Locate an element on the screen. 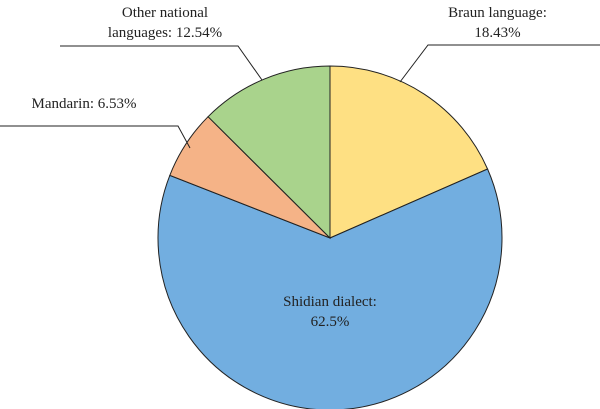 This screenshot has width=600, height=409. category-name: Shidian dialect: is located at coordinates (330, 302).